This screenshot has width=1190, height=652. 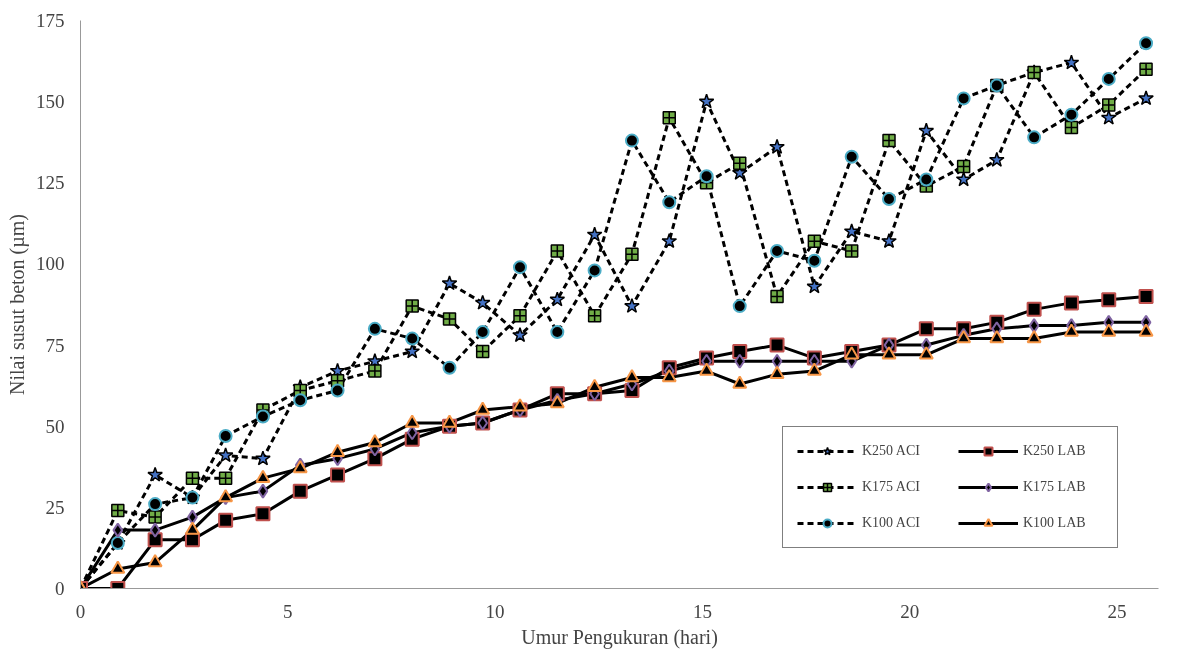 What do you see at coordinates (702, 611) in the screenshot?
I see `x-tick-label: 15` at bounding box center [702, 611].